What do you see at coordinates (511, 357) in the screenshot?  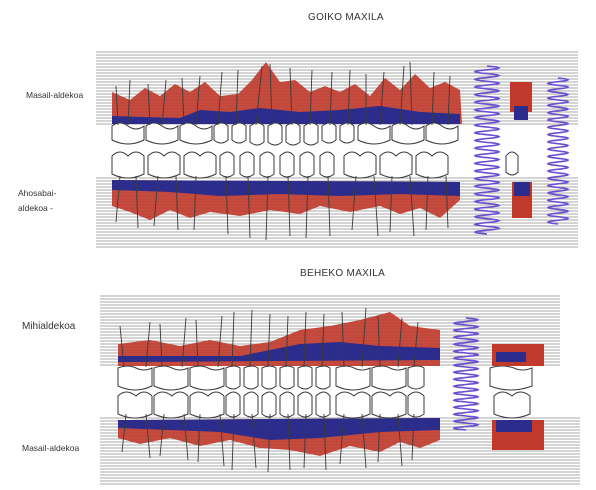 I see `lower-implant-blue` at bounding box center [511, 357].